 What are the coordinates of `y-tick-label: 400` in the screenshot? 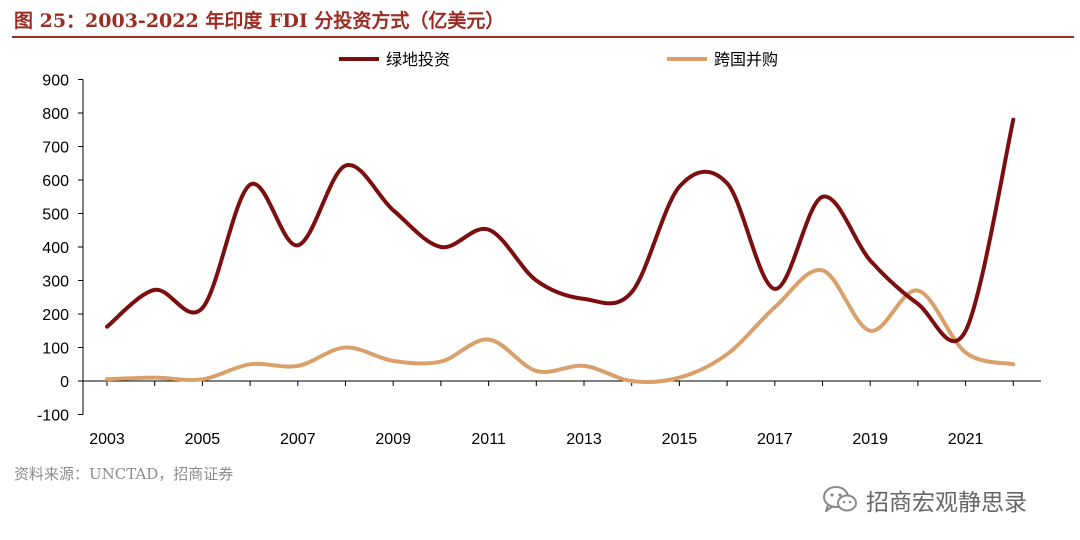 It's located at (55, 248).